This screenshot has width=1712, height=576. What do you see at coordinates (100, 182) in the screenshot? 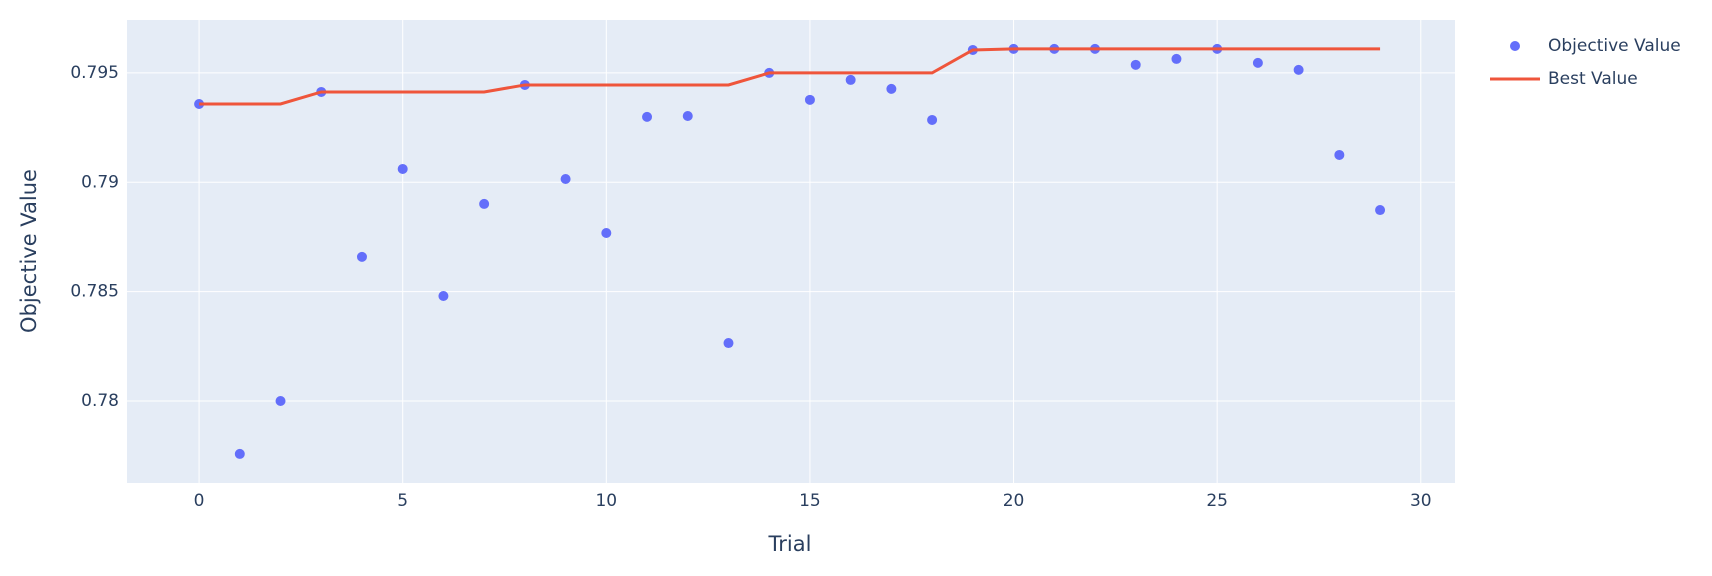
I see `y-tick-label: 0.79` at bounding box center [100, 182].